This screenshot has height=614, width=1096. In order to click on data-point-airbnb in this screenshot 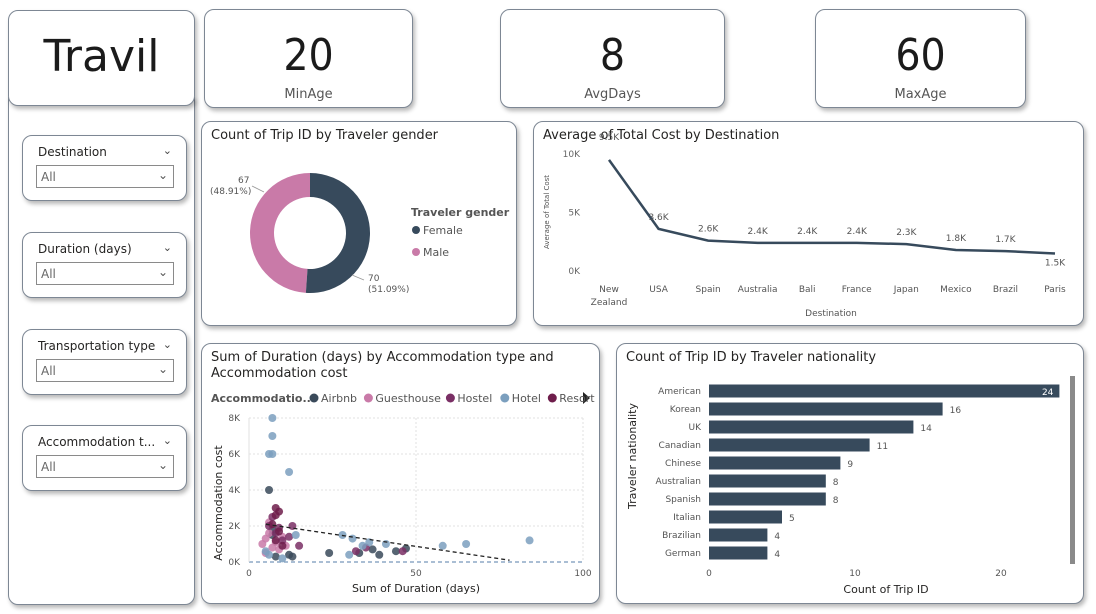, I will do `click(292, 556)`.